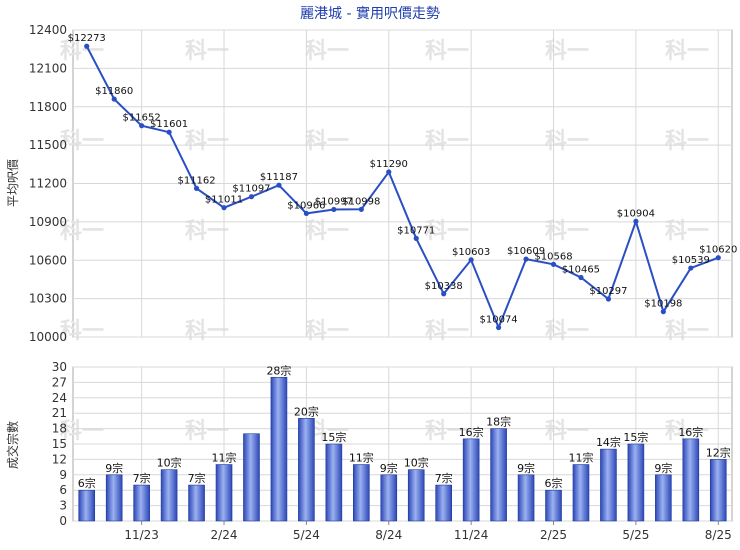 The width and height of the screenshot is (740, 550). I want to click on chart-title: 麗港城 - 實用呎價走勢, so click(370, 13).